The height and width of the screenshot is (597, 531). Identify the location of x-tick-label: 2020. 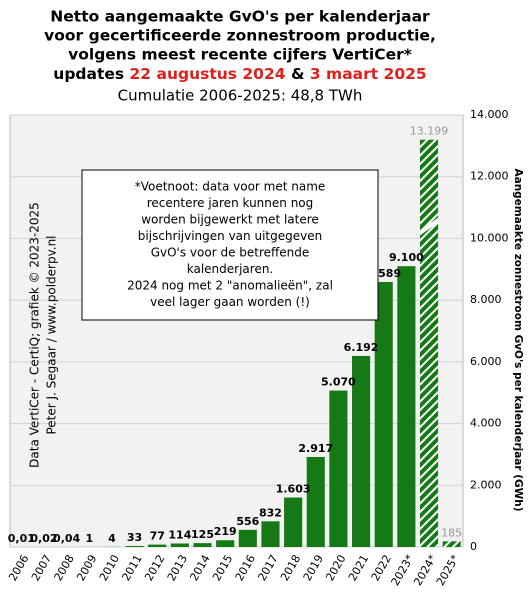
(335, 568).